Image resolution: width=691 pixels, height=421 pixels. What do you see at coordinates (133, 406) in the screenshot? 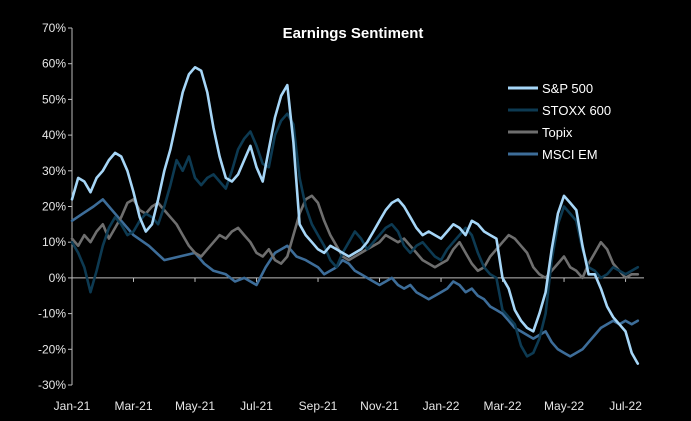
I see `x-tick-label: Mar-21` at bounding box center [133, 406].